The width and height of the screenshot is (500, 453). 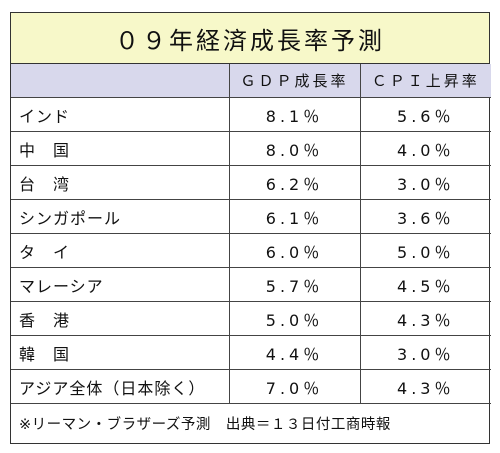 I want to click on table-row: アジア全体（日本除く） 7.0％ 4.3％, so click(x=251, y=386).